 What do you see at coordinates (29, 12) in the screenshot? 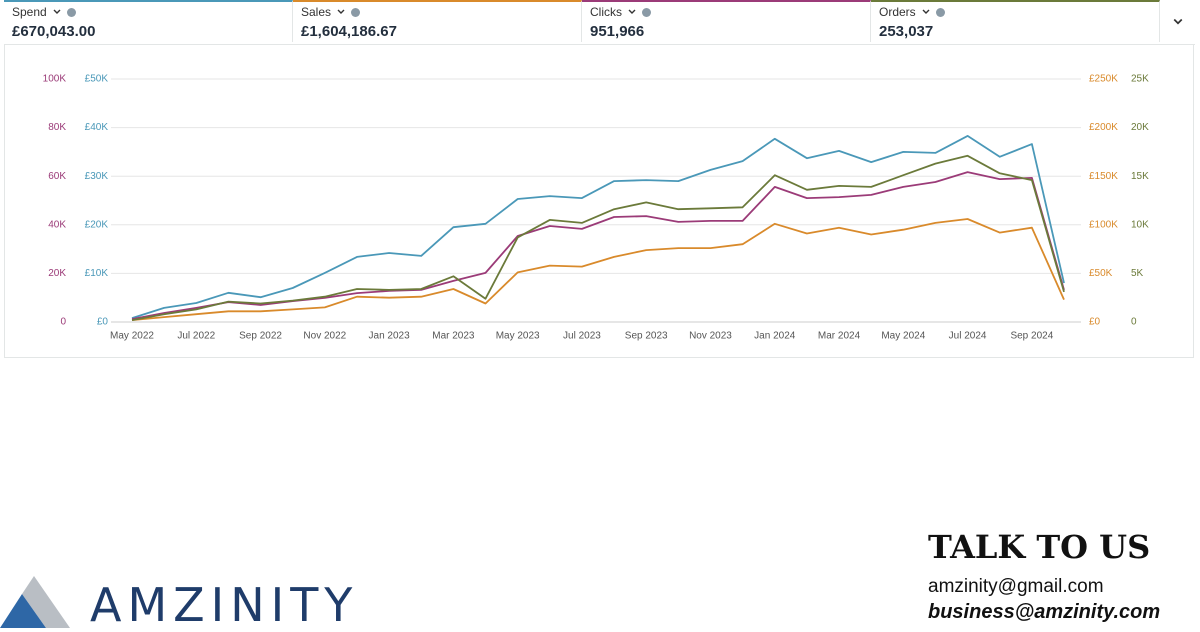
I see `metric-label: Spend` at bounding box center [29, 12].